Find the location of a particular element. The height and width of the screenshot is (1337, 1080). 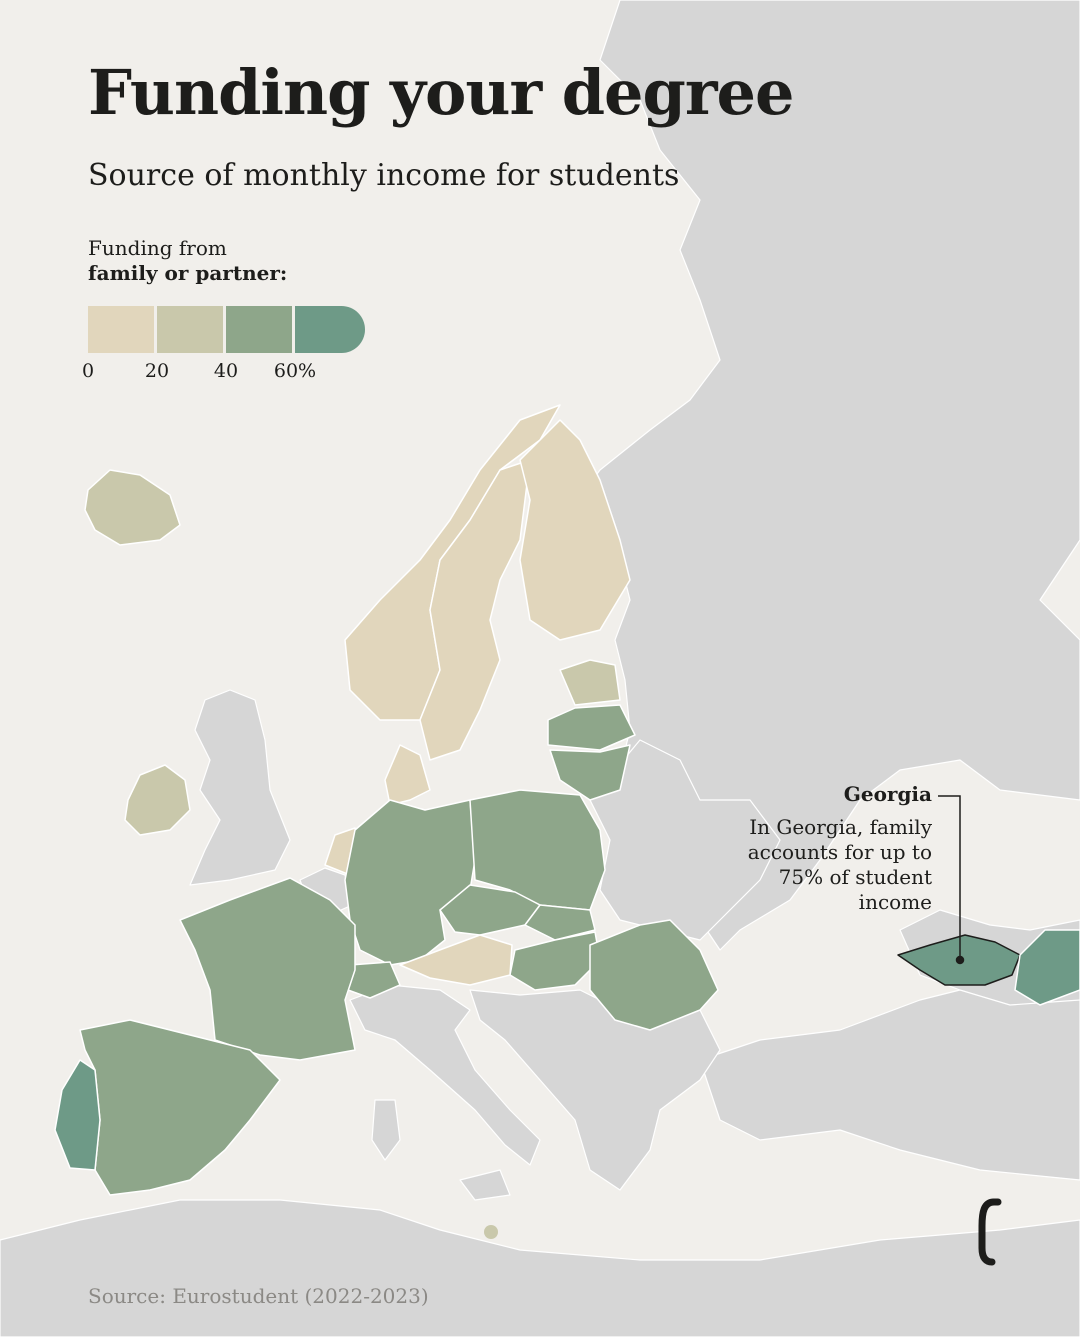

region-lithuania is located at coordinates (590, 772).